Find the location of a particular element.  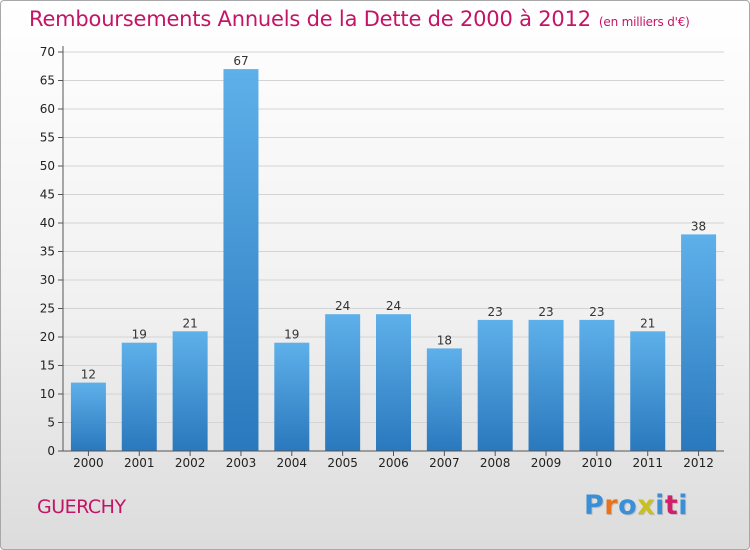

x-tick-label: 2012 is located at coordinates (698, 463).